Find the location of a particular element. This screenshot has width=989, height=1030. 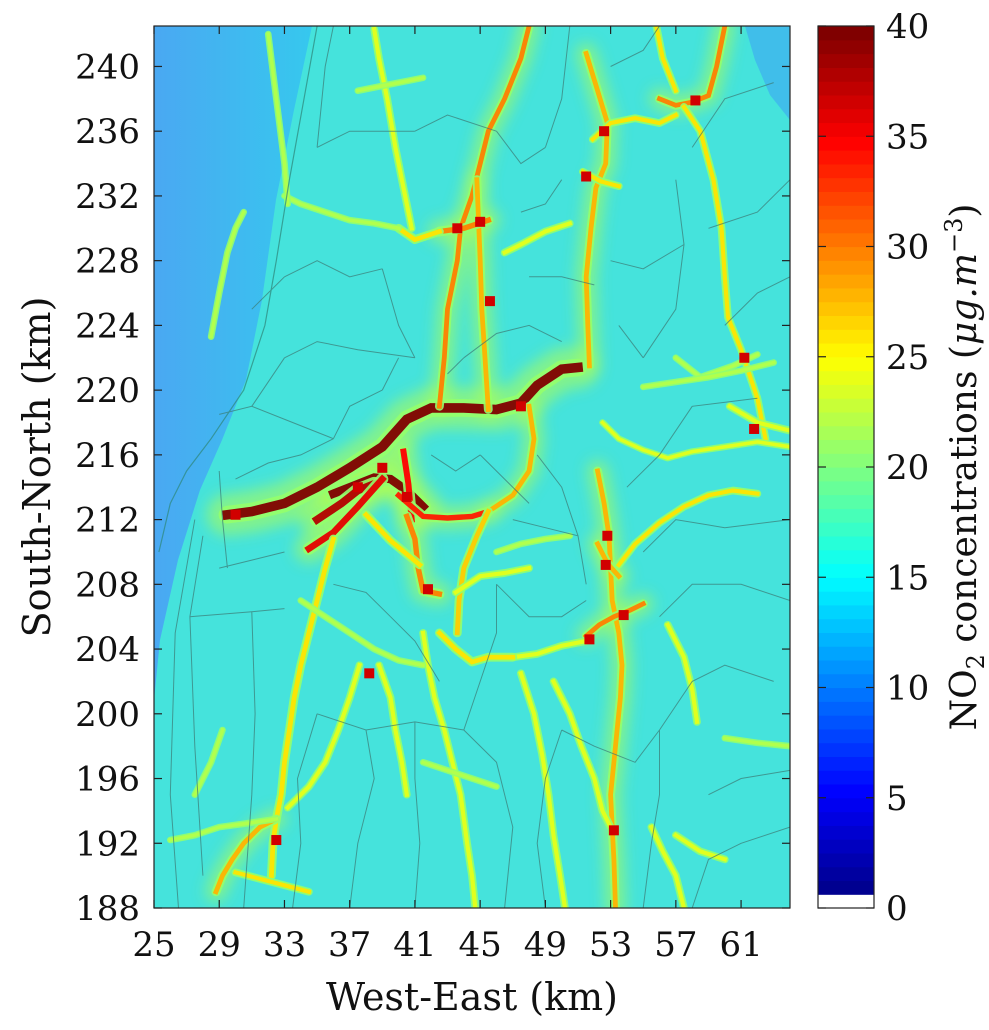

y-axis-label: South-North (km) is located at coordinates (37, 467).